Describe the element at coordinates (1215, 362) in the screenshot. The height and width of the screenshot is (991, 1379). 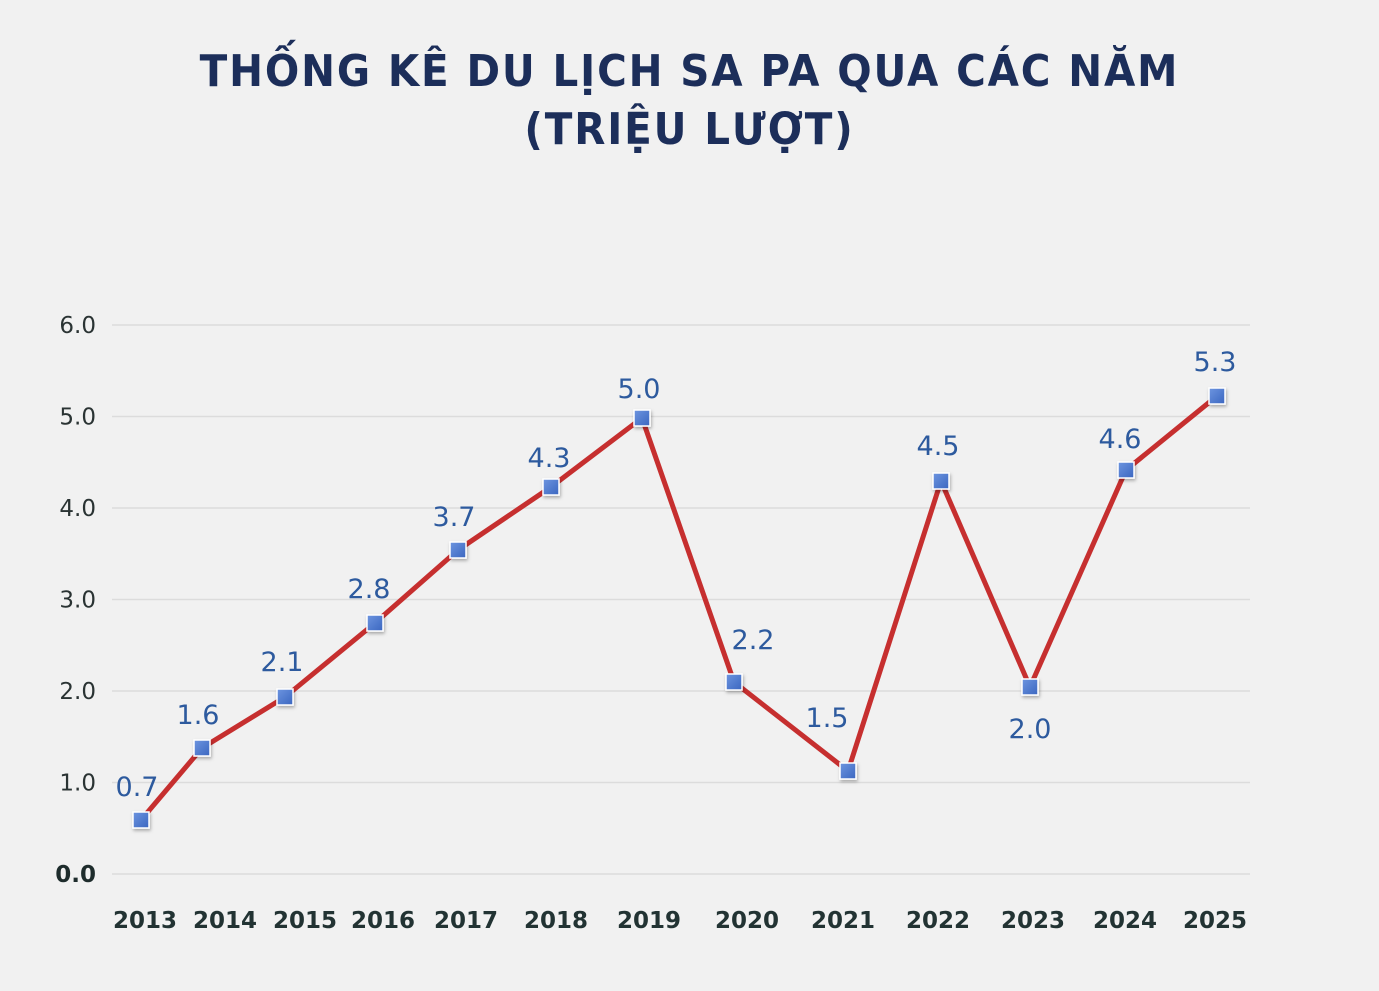
I see `data-label: 5.3` at that location.